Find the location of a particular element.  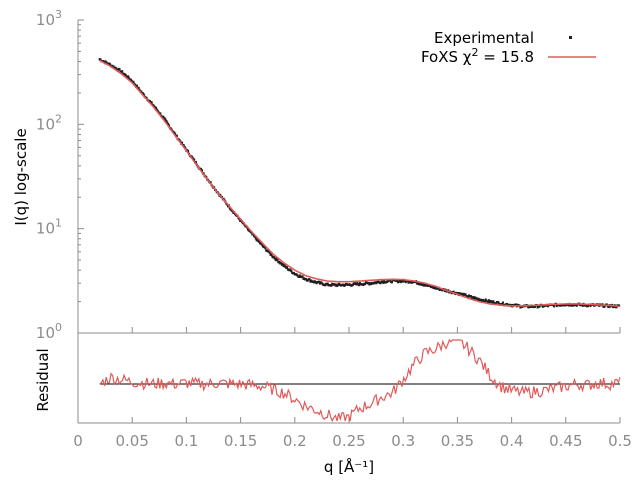

y-tick-labels: 10⁰ 10¹ 10² 10³ is located at coordinates (60, 175).